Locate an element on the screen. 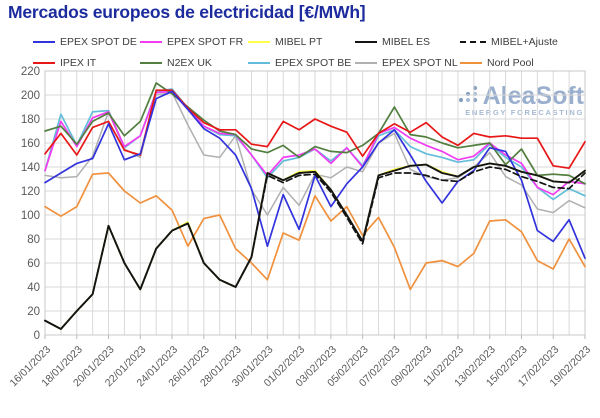  legend-swatch-epex-spot-be is located at coordinates (259, 62).